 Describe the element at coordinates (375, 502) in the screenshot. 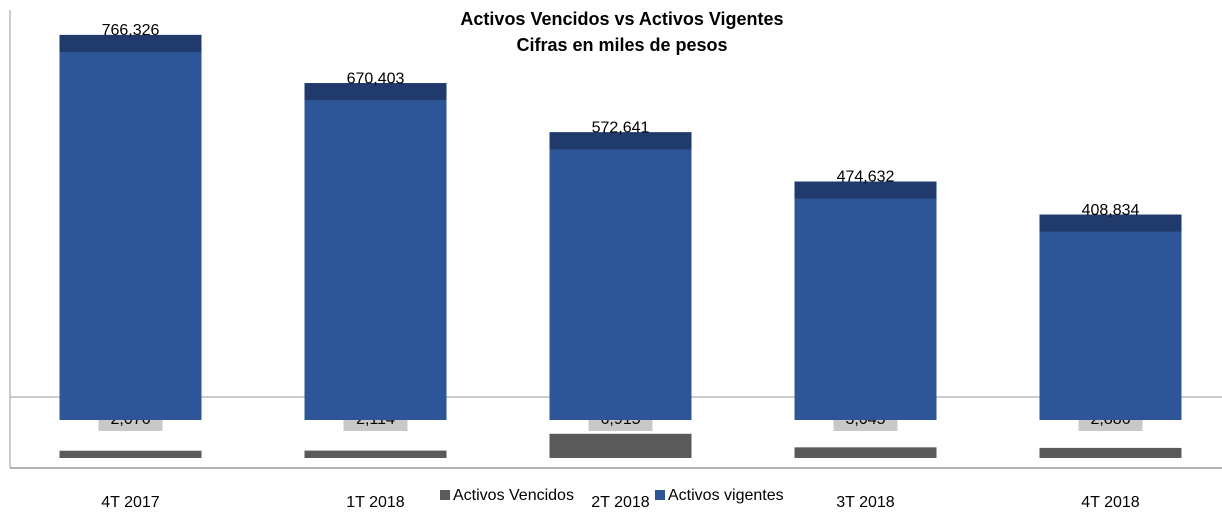

I see `x-tick-label: 1T 2018` at that location.